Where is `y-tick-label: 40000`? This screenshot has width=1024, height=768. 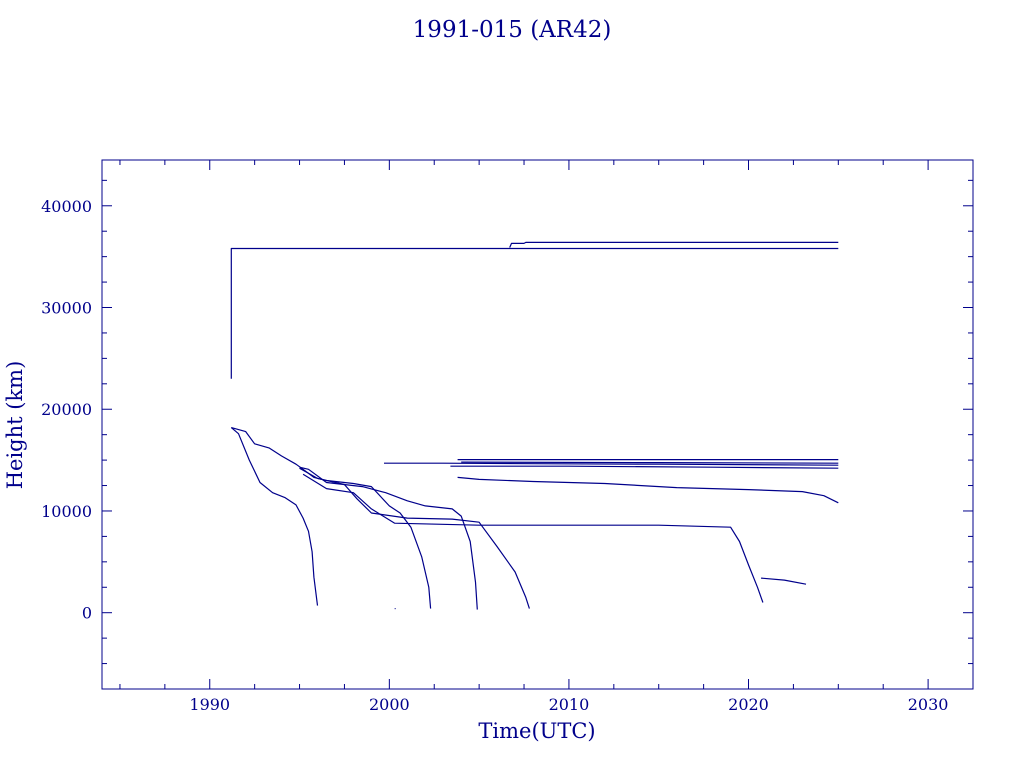
y-tick-label: 40000 is located at coordinates (66, 206).